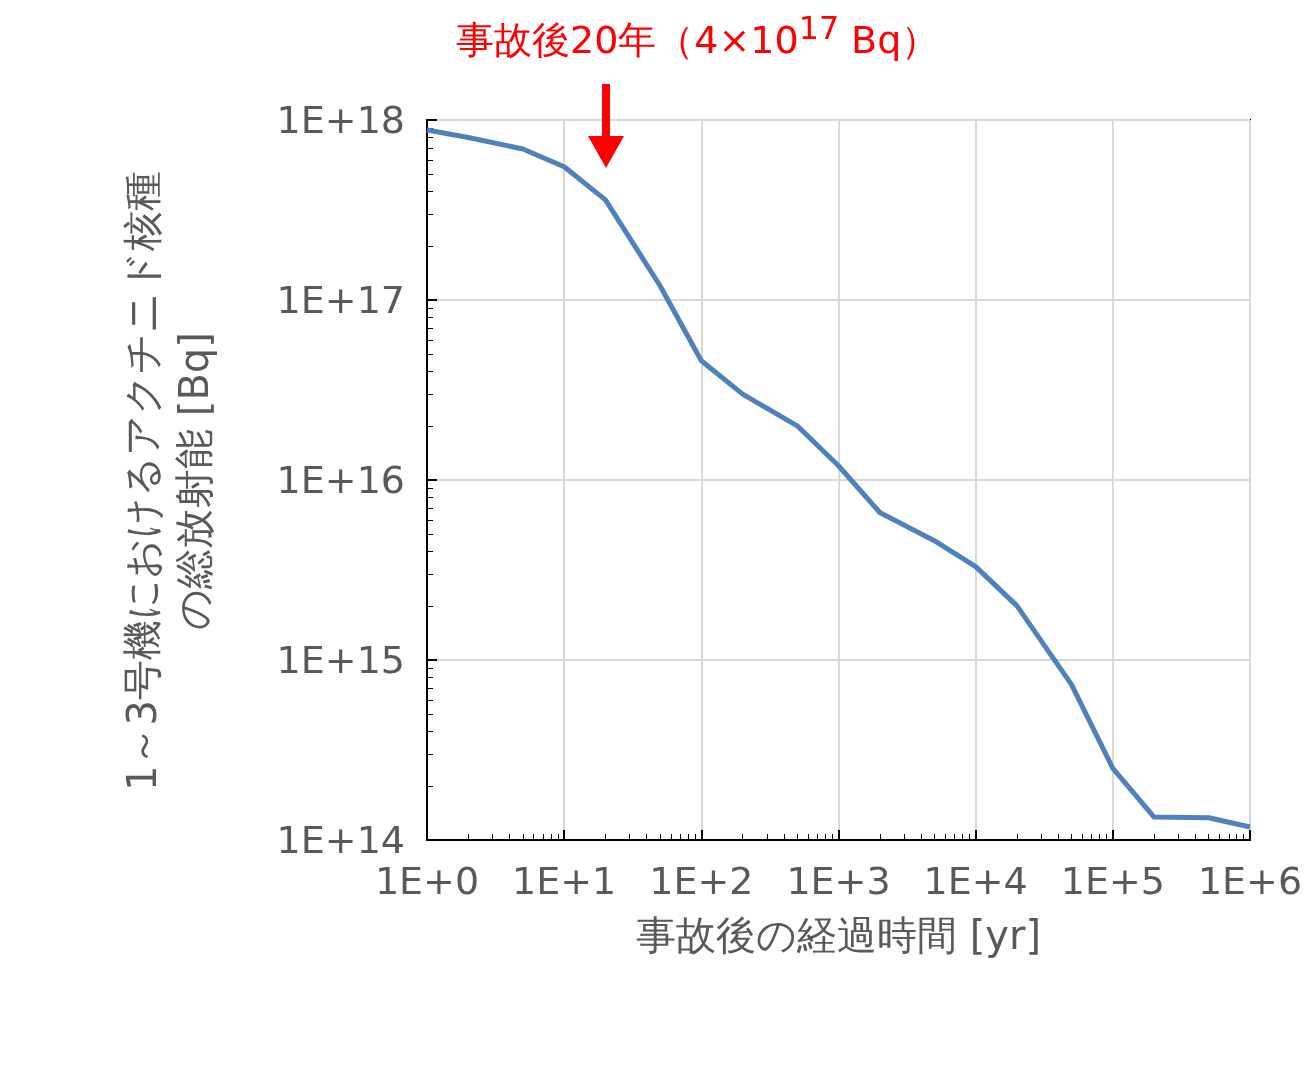 The width and height of the screenshot is (1314, 1067). Describe the element at coordinates (427, 881) in the screenshot. I see `x-tick-label: 1E+0` at that location.